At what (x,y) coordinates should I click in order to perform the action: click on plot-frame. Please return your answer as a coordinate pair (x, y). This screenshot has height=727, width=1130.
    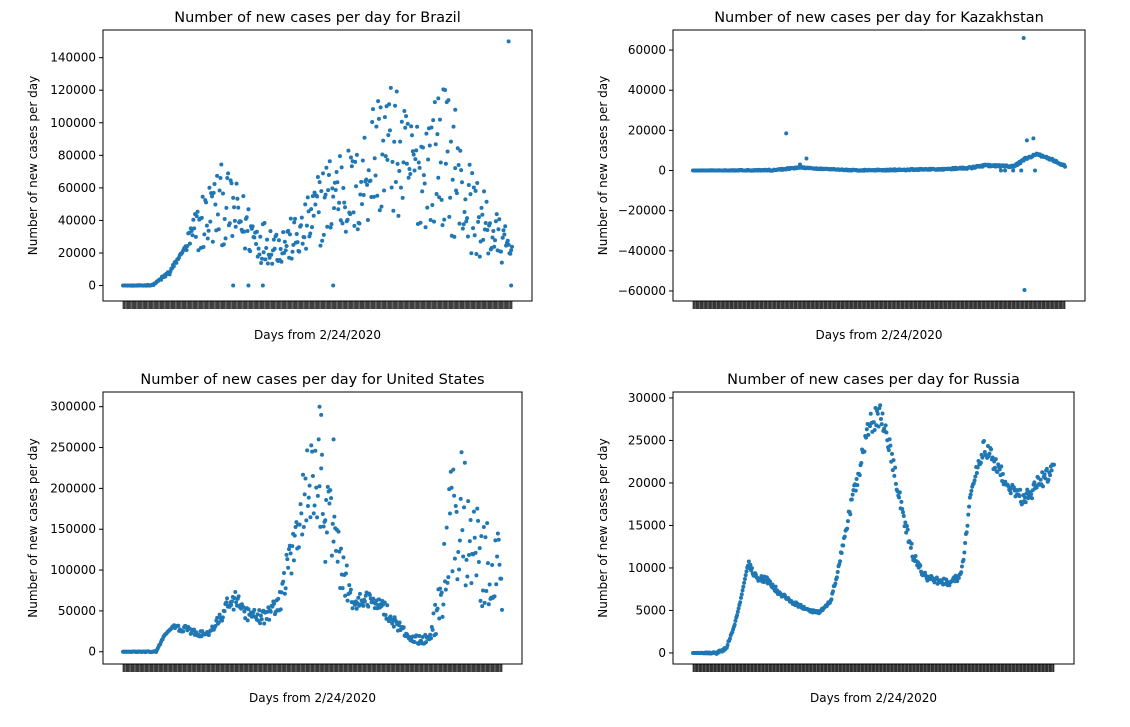
    Looking at the image, I should click on (873, 528).